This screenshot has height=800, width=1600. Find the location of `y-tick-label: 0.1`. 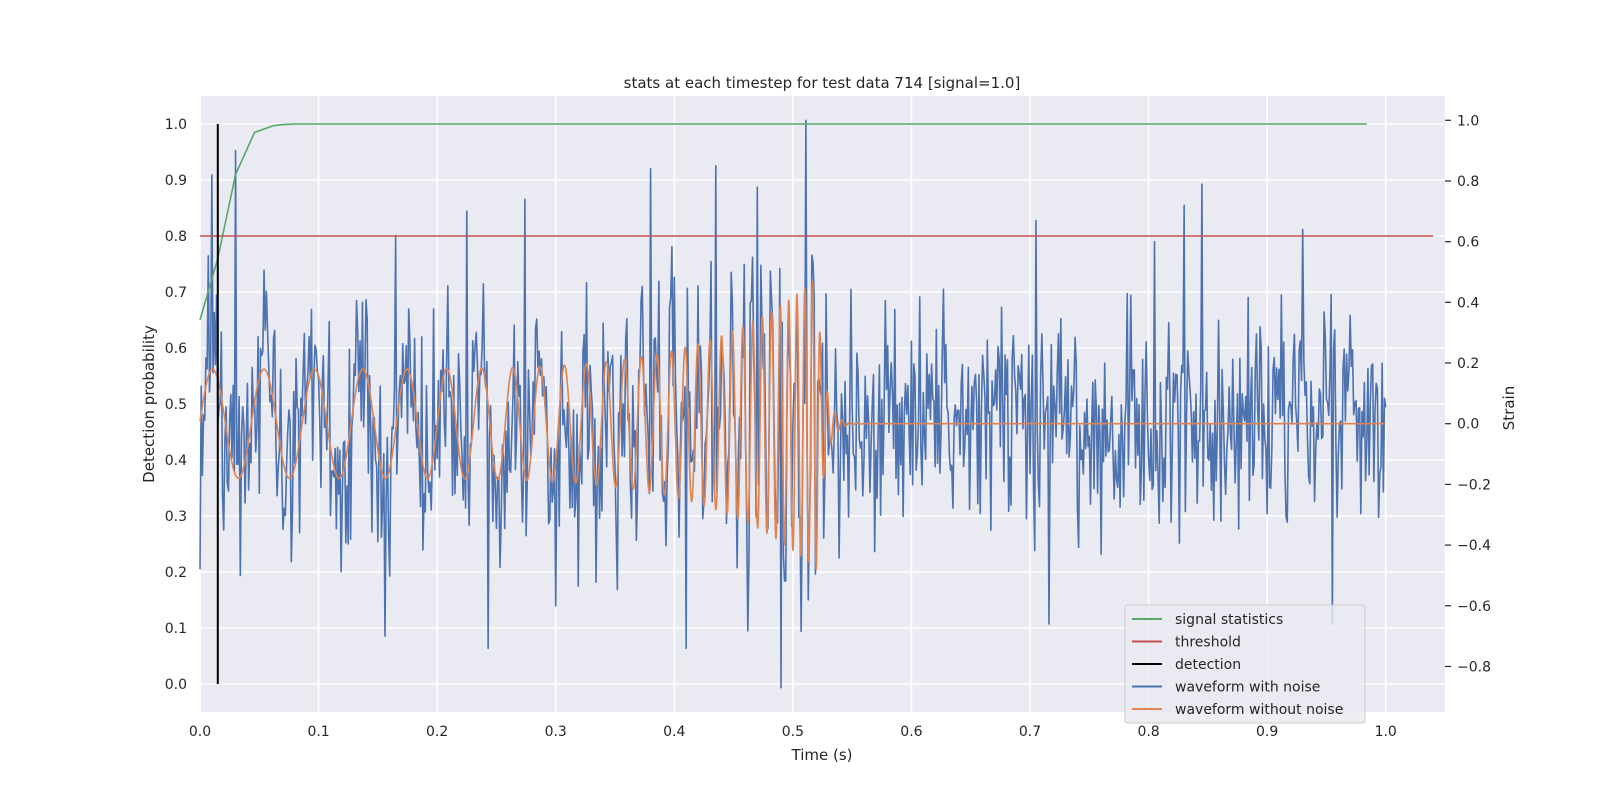

y-tick-label: 0.1 is located at coordinates (176, 629).